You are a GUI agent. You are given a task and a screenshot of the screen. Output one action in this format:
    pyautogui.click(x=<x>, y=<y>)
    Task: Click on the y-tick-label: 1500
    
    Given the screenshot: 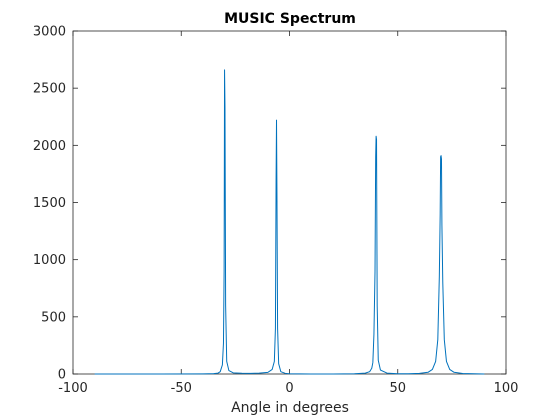 What is the action you would take?
    pyautogui.click(x=49, y=203)
    